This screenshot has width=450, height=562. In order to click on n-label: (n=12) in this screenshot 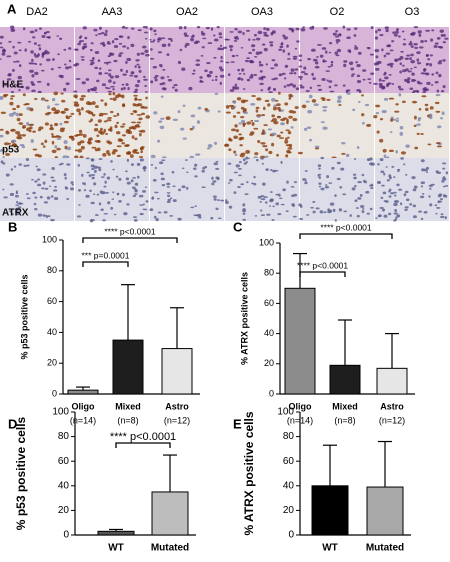, I will do `click(392, 420)`.